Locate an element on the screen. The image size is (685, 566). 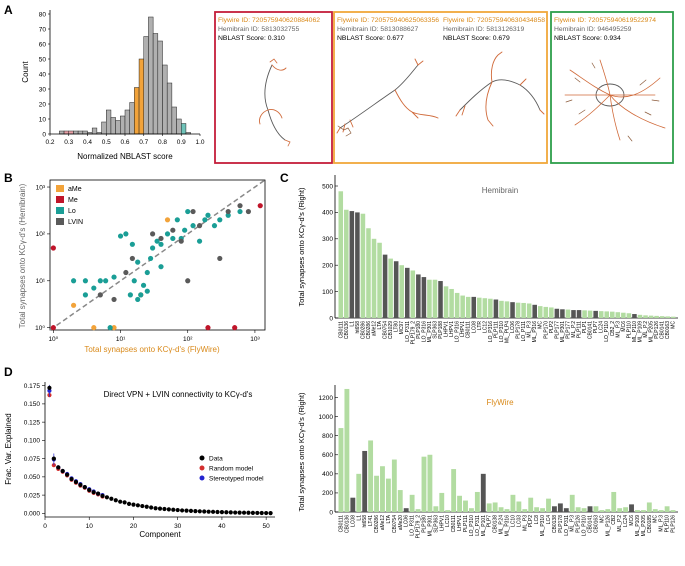
flywire-category-label: CB2 is located at coordinates (614, 520).